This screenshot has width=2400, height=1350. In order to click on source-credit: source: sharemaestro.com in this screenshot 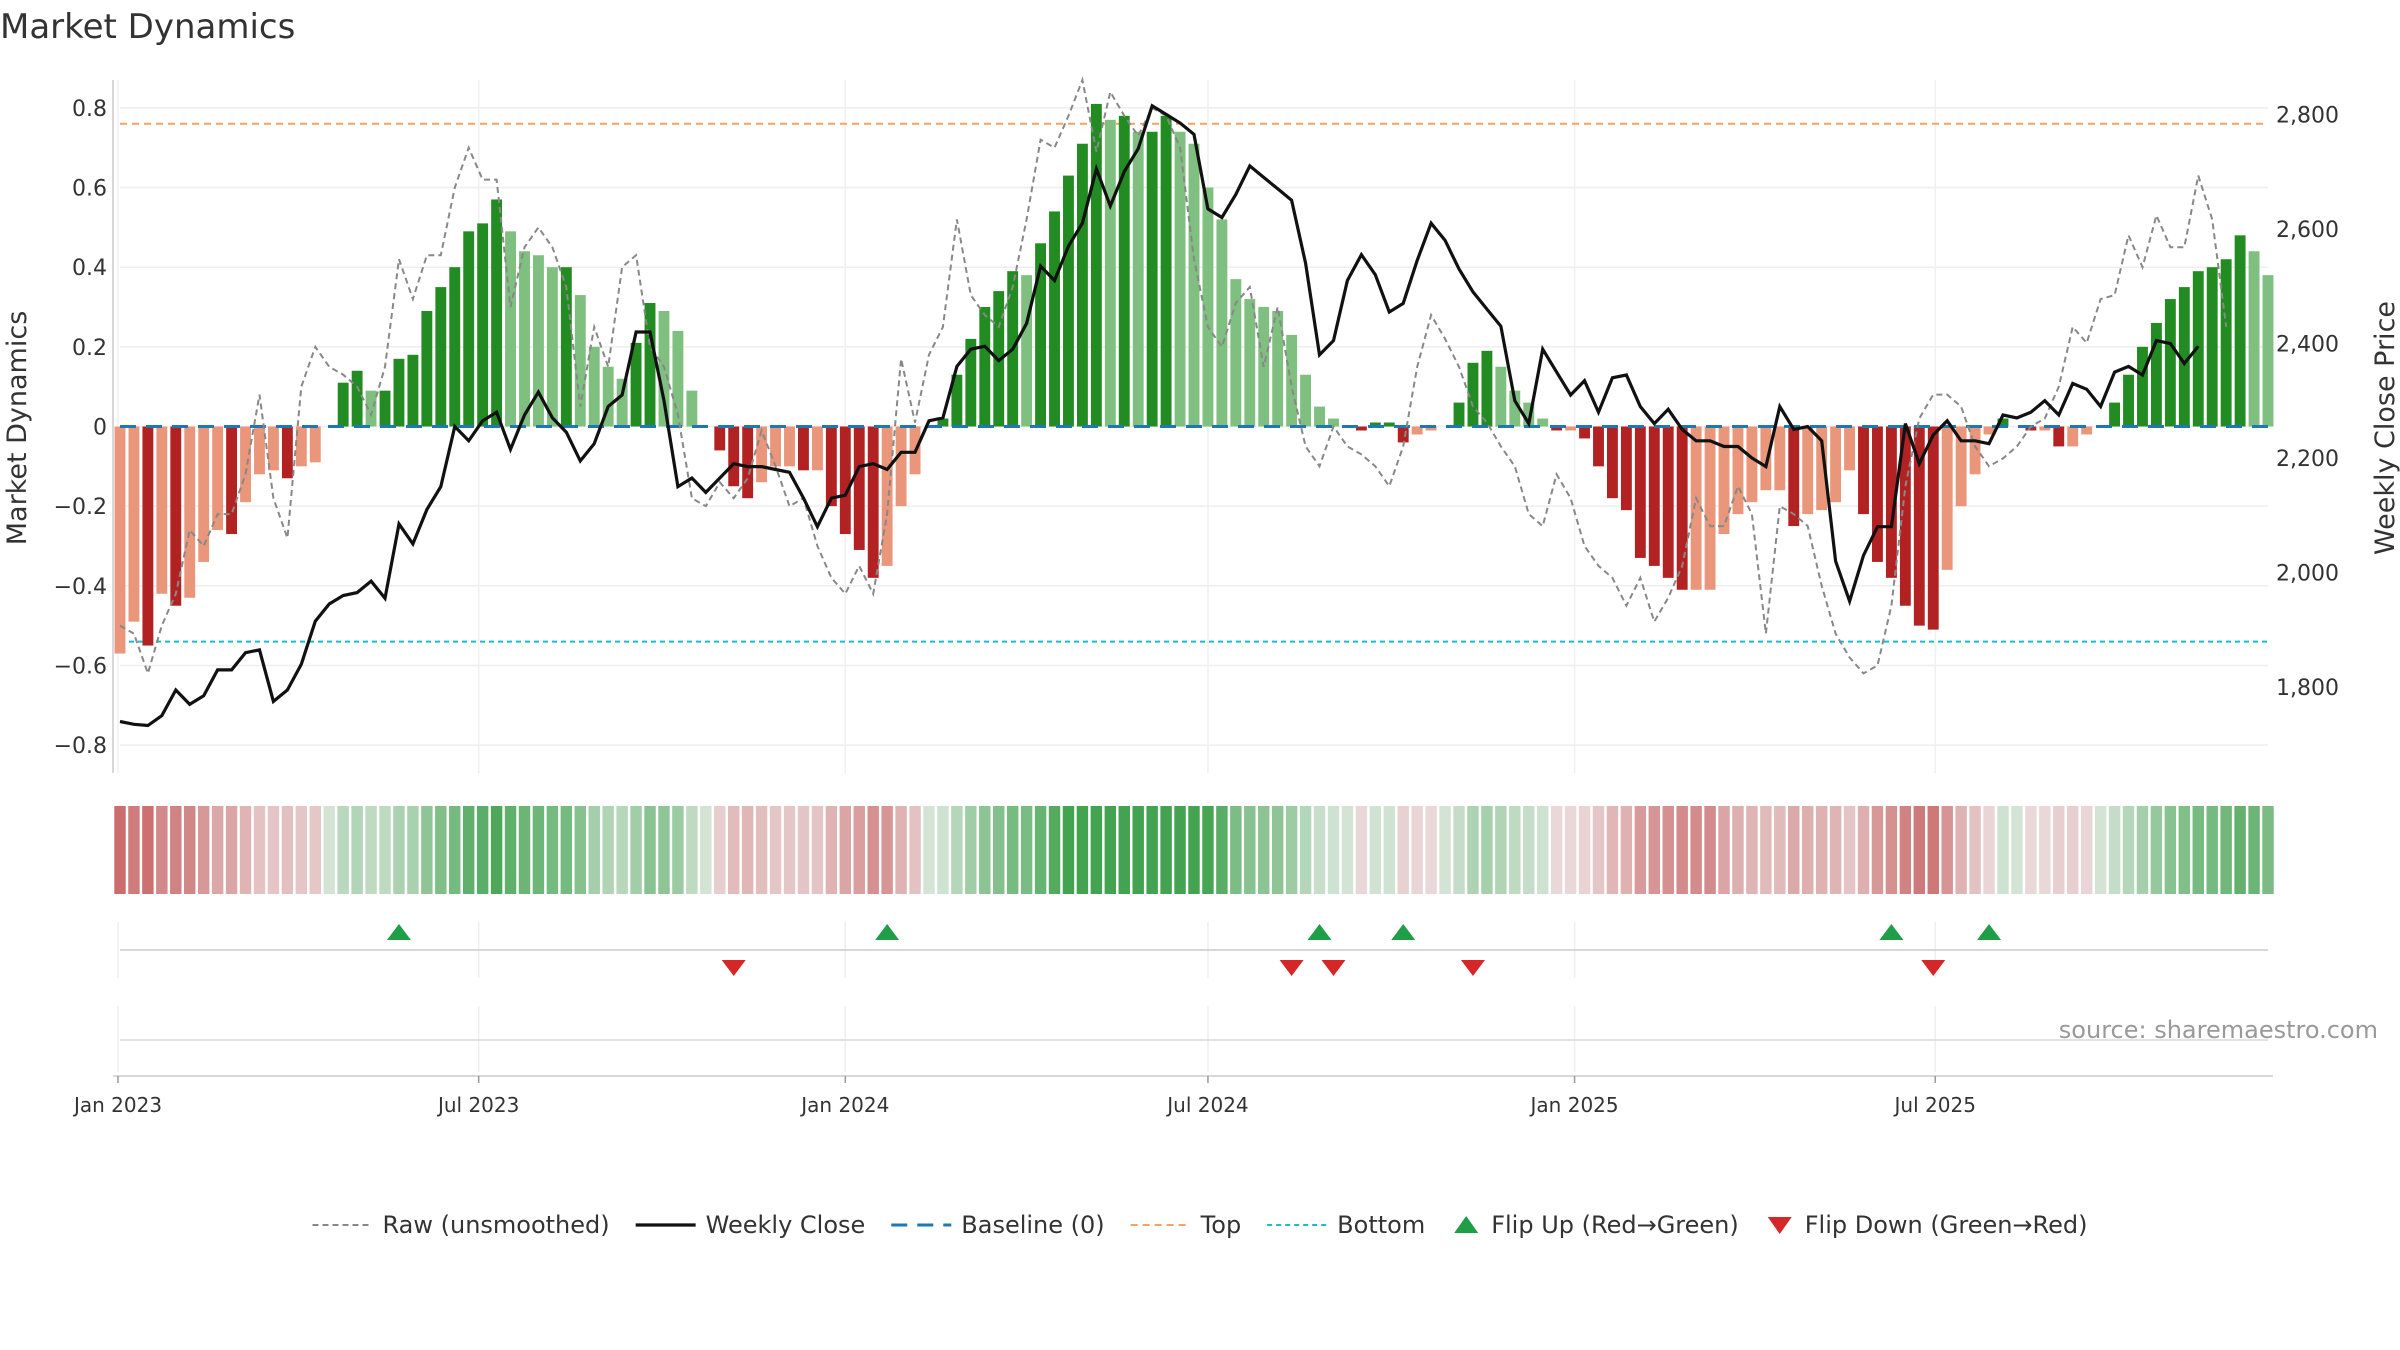, I will do `click(2218, 1030)`.